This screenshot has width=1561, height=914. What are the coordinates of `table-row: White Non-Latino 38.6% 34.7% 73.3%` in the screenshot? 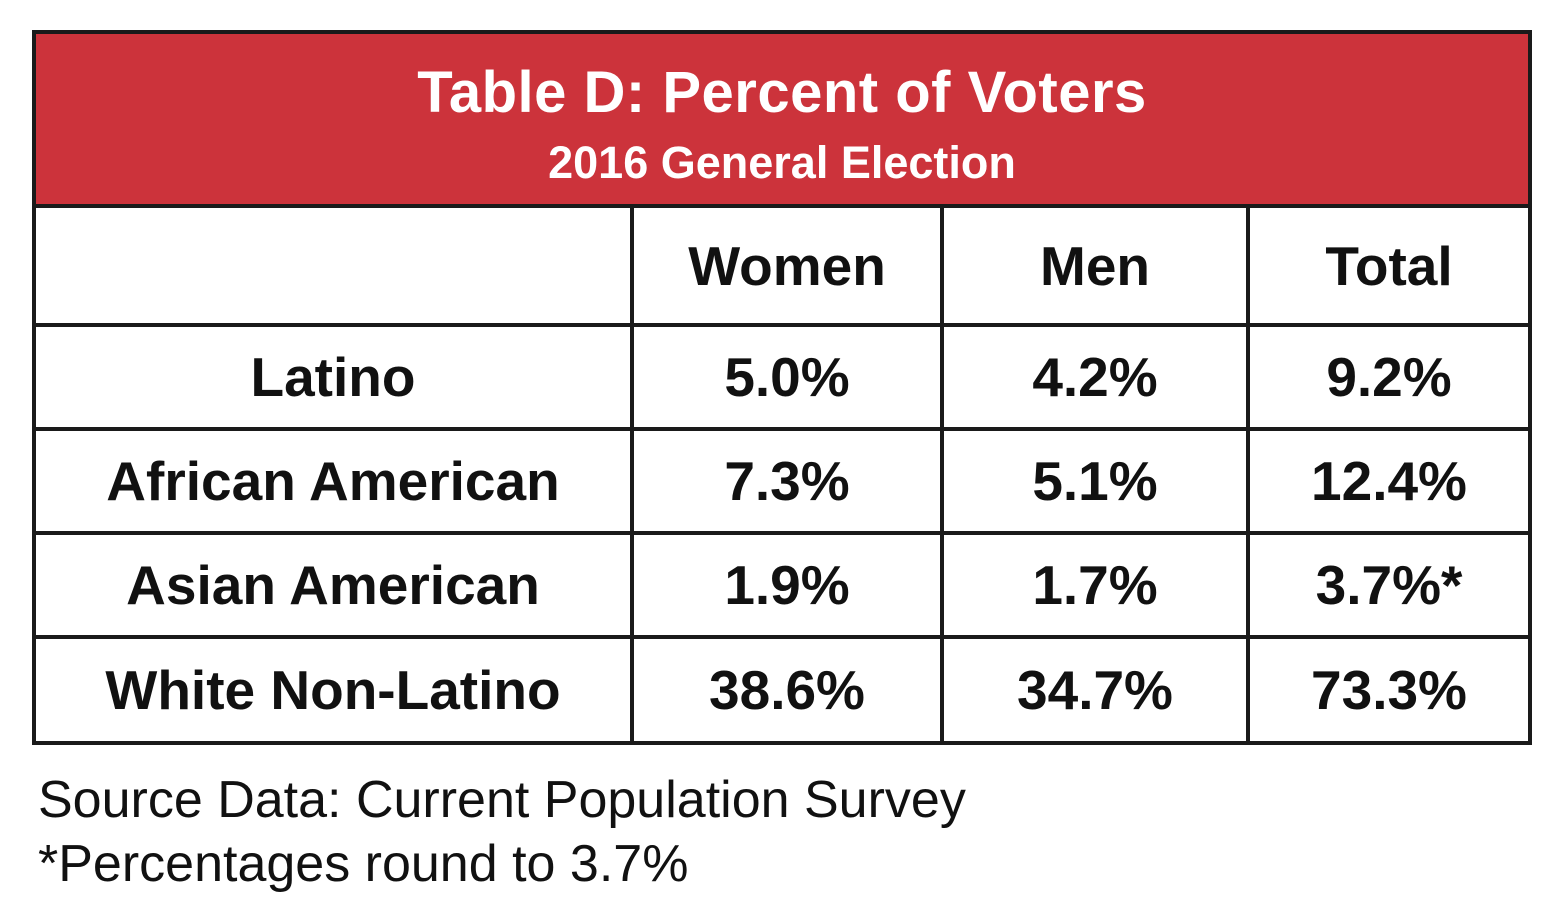 It's located at (782, 688).